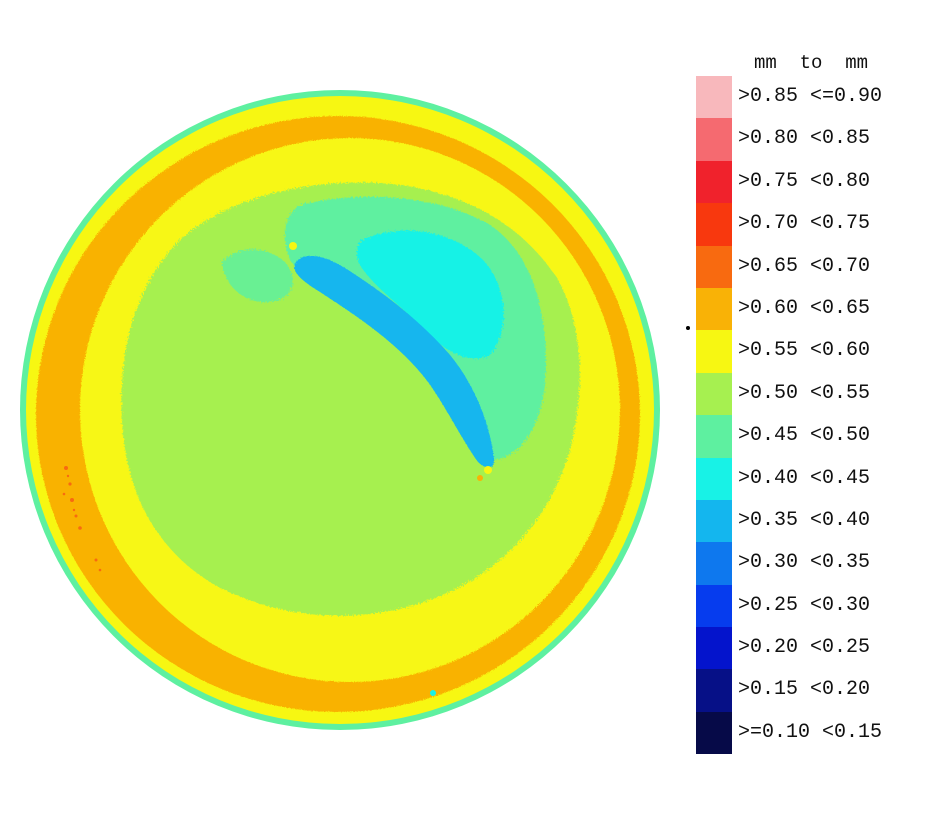  What do you see at coordinates (257, 276) in the screenshot?
I see `region-left-patch` at bounding box center [257, 276].